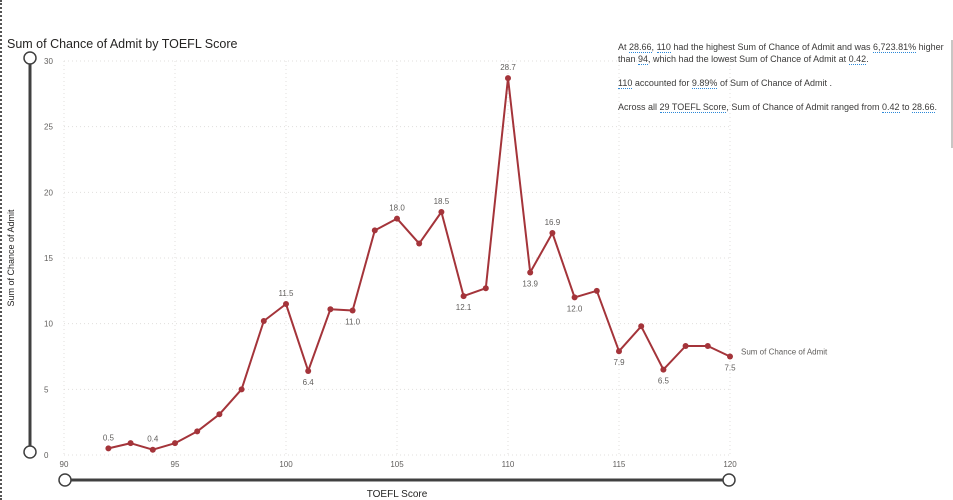 Image resolution: width=953 pixels, height=500 pixels. I want to click on x-tick-label: 115, so click(619, 464).